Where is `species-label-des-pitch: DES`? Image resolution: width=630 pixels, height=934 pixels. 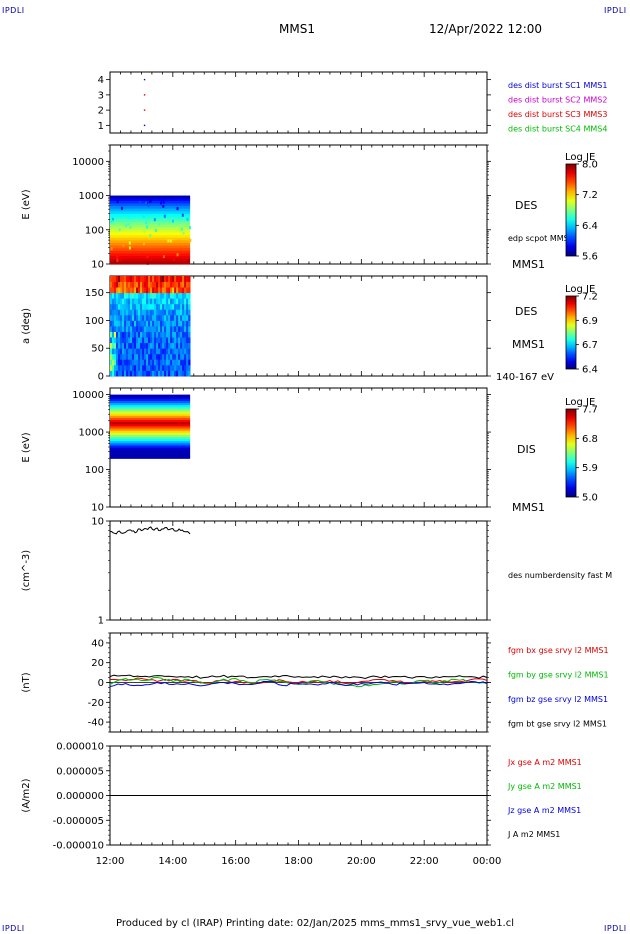
species-label-des-pitch: DES is located at coordinates (526, 311).